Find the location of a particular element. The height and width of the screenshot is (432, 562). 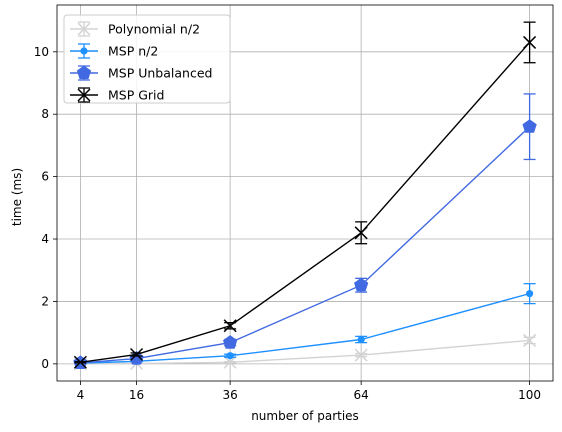

x-axis-label: number of parties is located at coordinates (305, 416).